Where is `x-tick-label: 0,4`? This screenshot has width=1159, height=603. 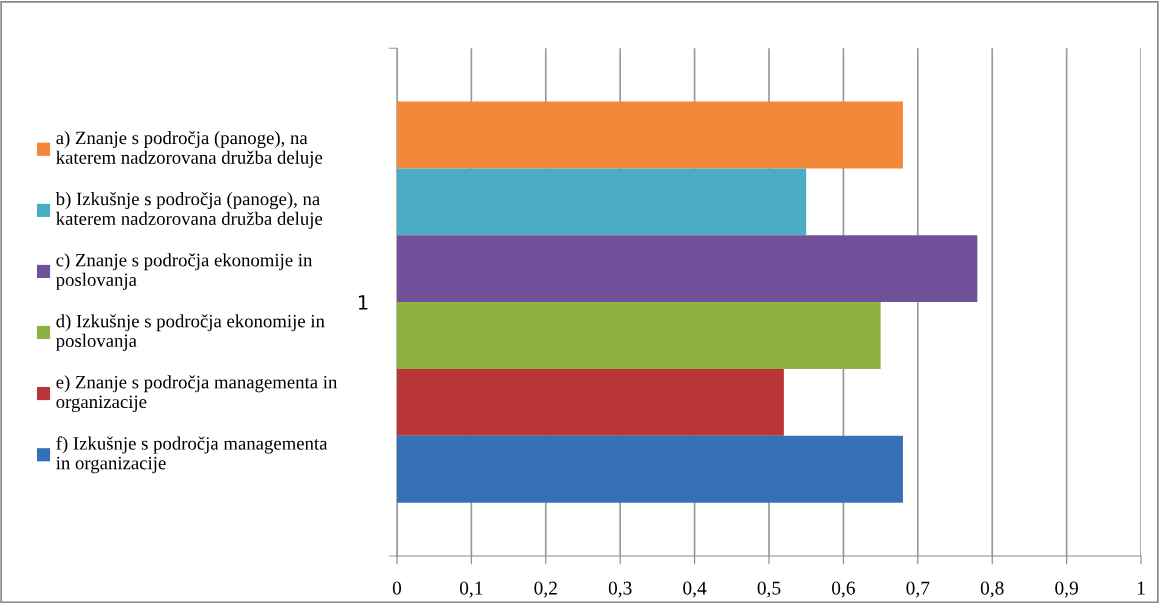
x-tick-label: 0,4 is located at coordinates (695, 589).